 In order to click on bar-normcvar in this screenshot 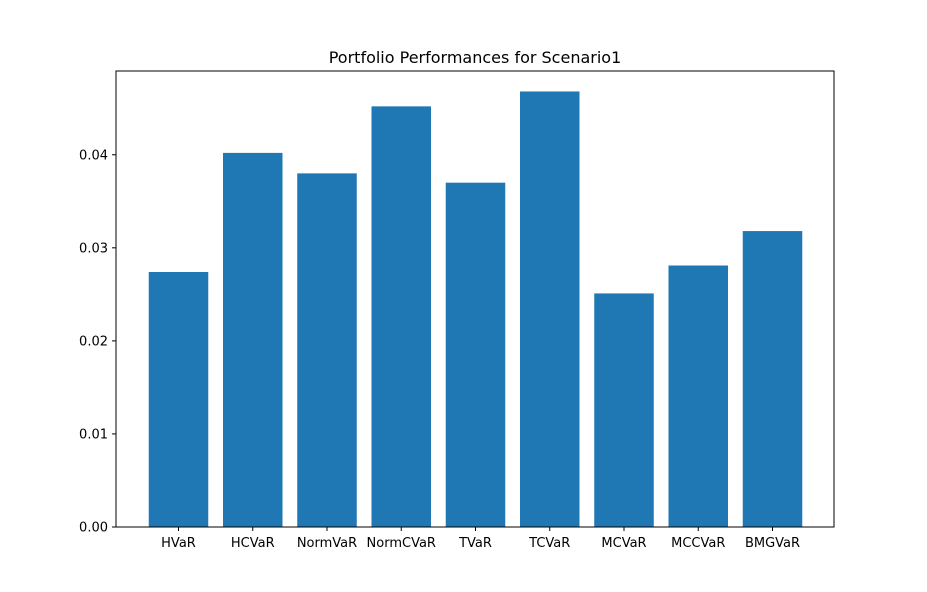, I will do `click(401, 316)`.